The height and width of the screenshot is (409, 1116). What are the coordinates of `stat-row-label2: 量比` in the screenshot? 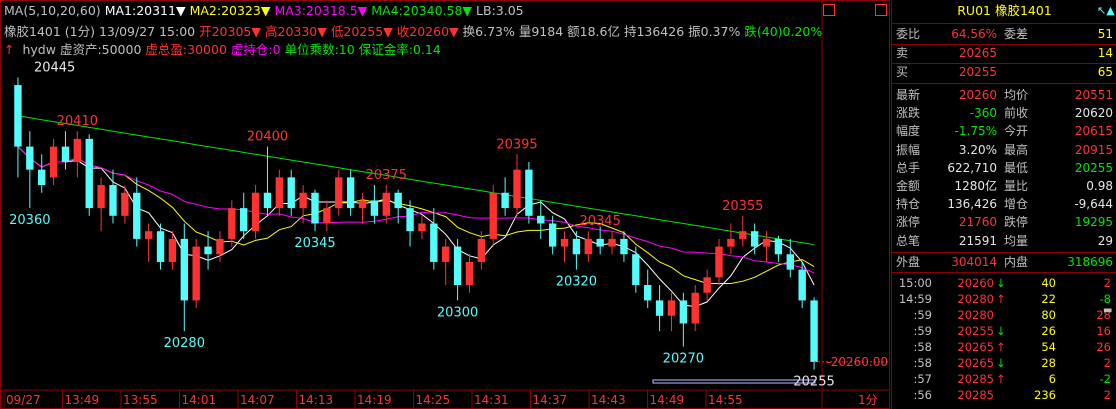 It's located at (1016, 186).